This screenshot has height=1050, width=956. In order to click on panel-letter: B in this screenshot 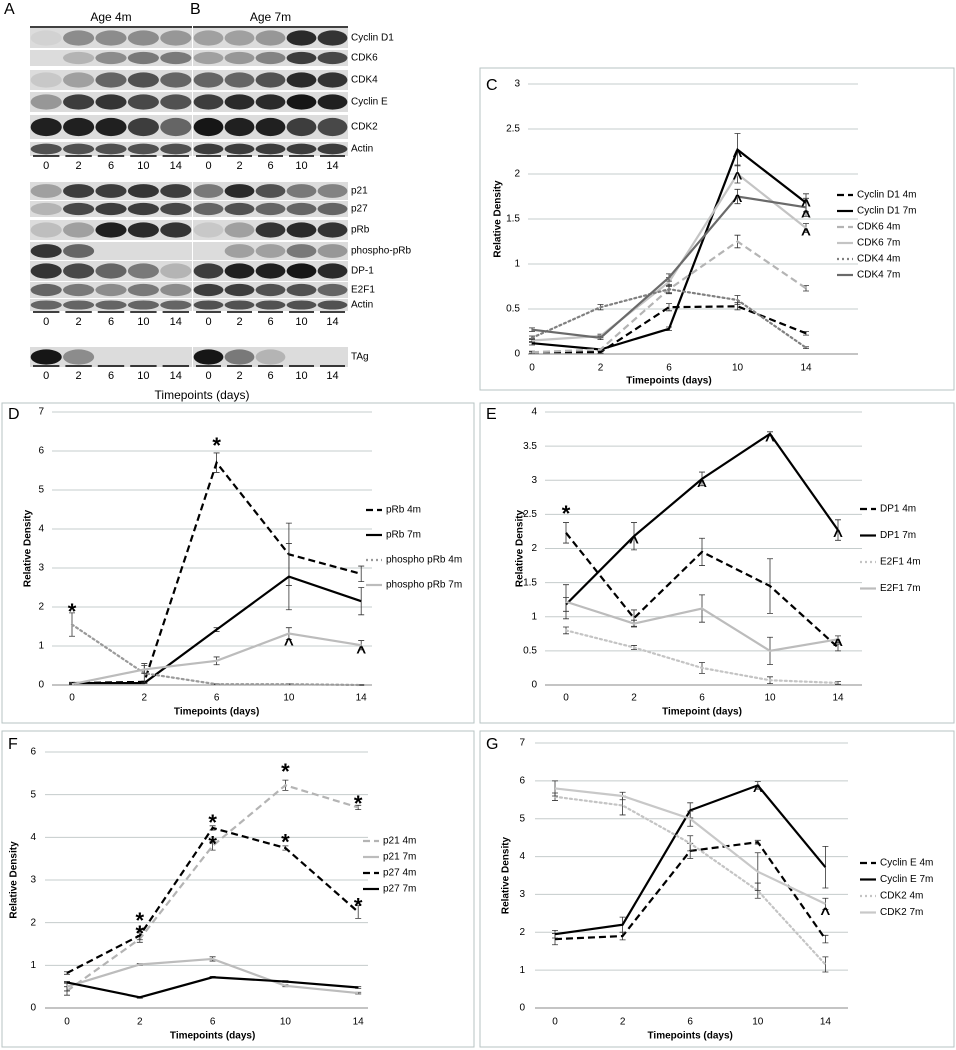, I will do `click(195, 9)`.